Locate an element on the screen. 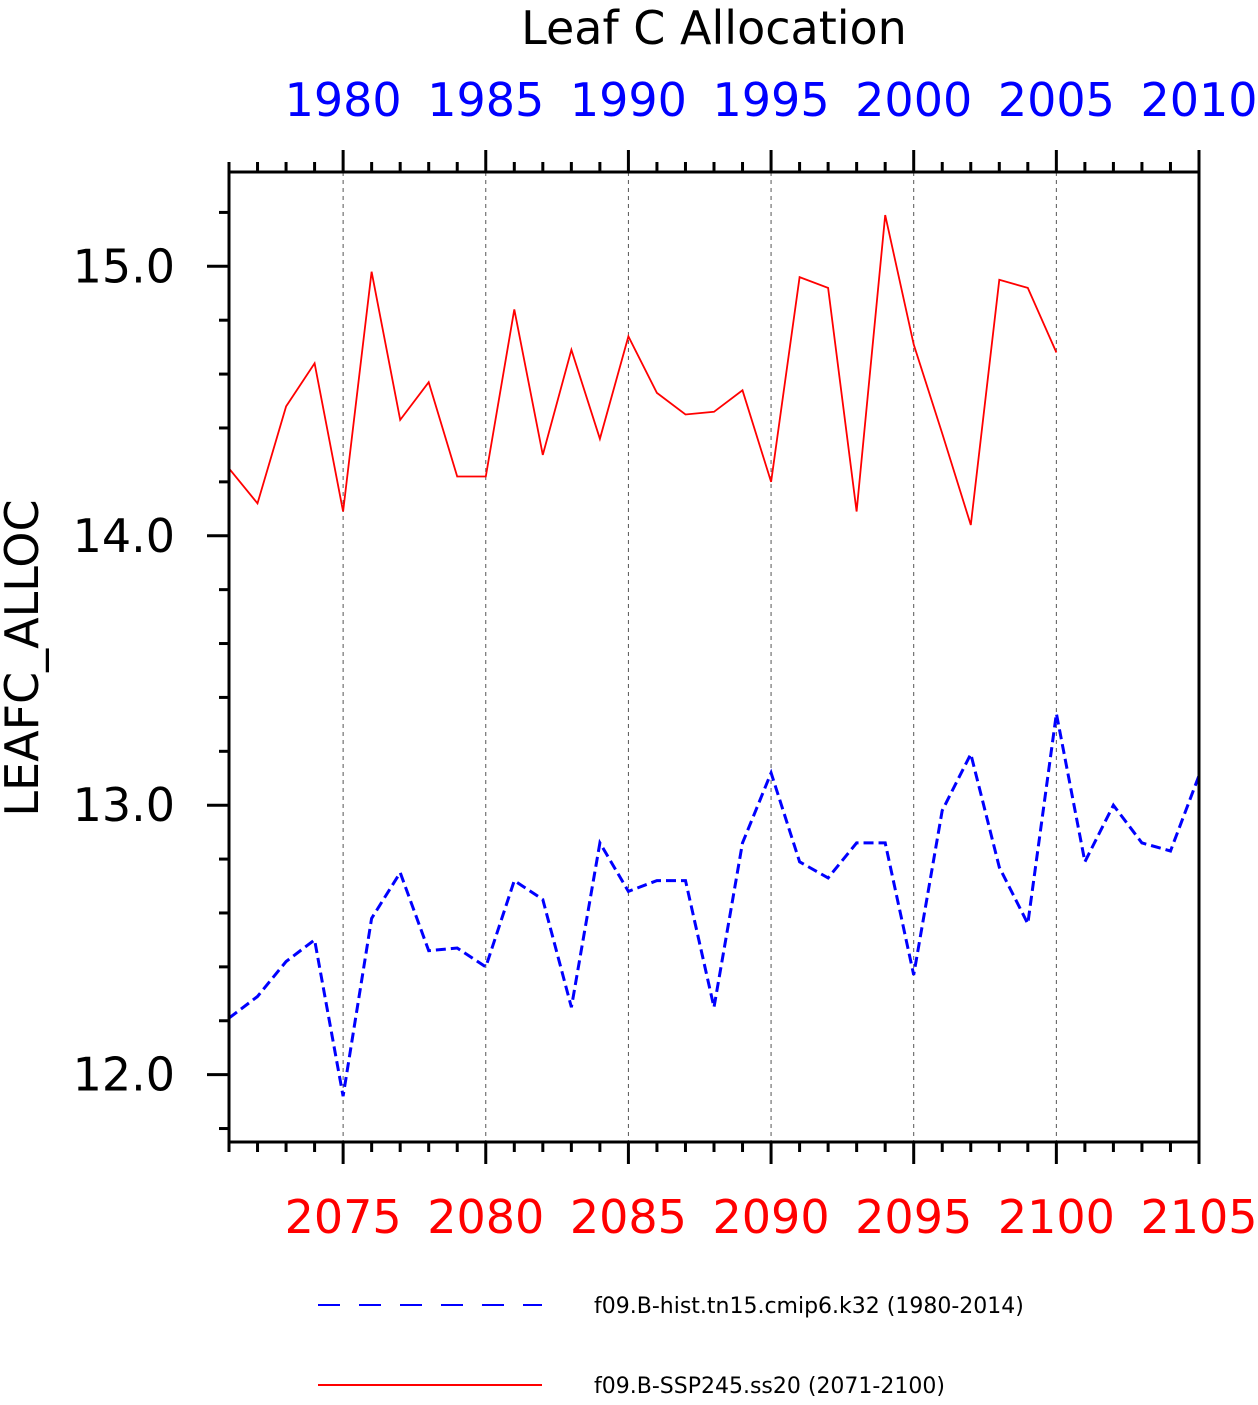 The height and width of the screenshot is (1405, 1258). x-top-tick-label: 1980 is located at coordinates (343, 100).